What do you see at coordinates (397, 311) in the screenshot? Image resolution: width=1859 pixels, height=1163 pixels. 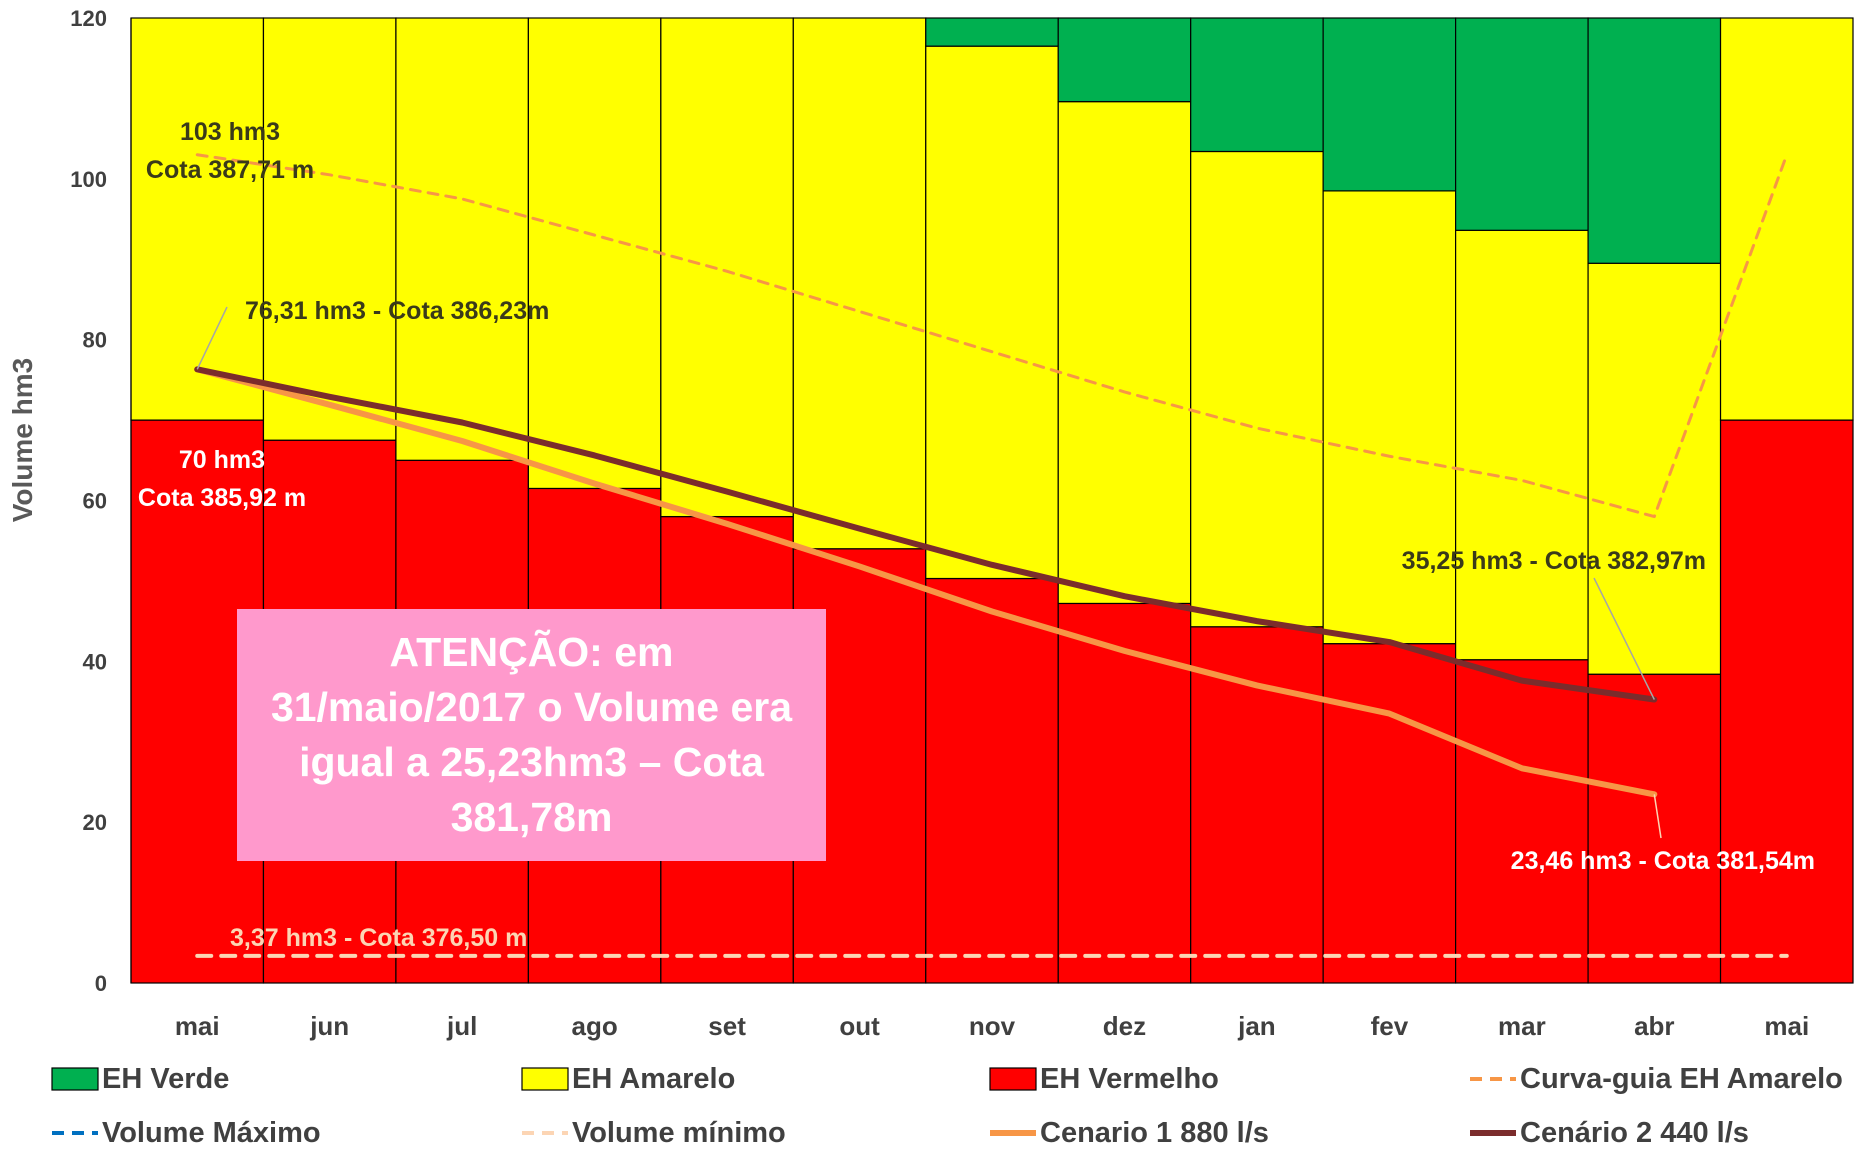 I see `annotation-start-volume: 76,31 hm3 - Cota 386,23m` at bounding box center [397, 311].